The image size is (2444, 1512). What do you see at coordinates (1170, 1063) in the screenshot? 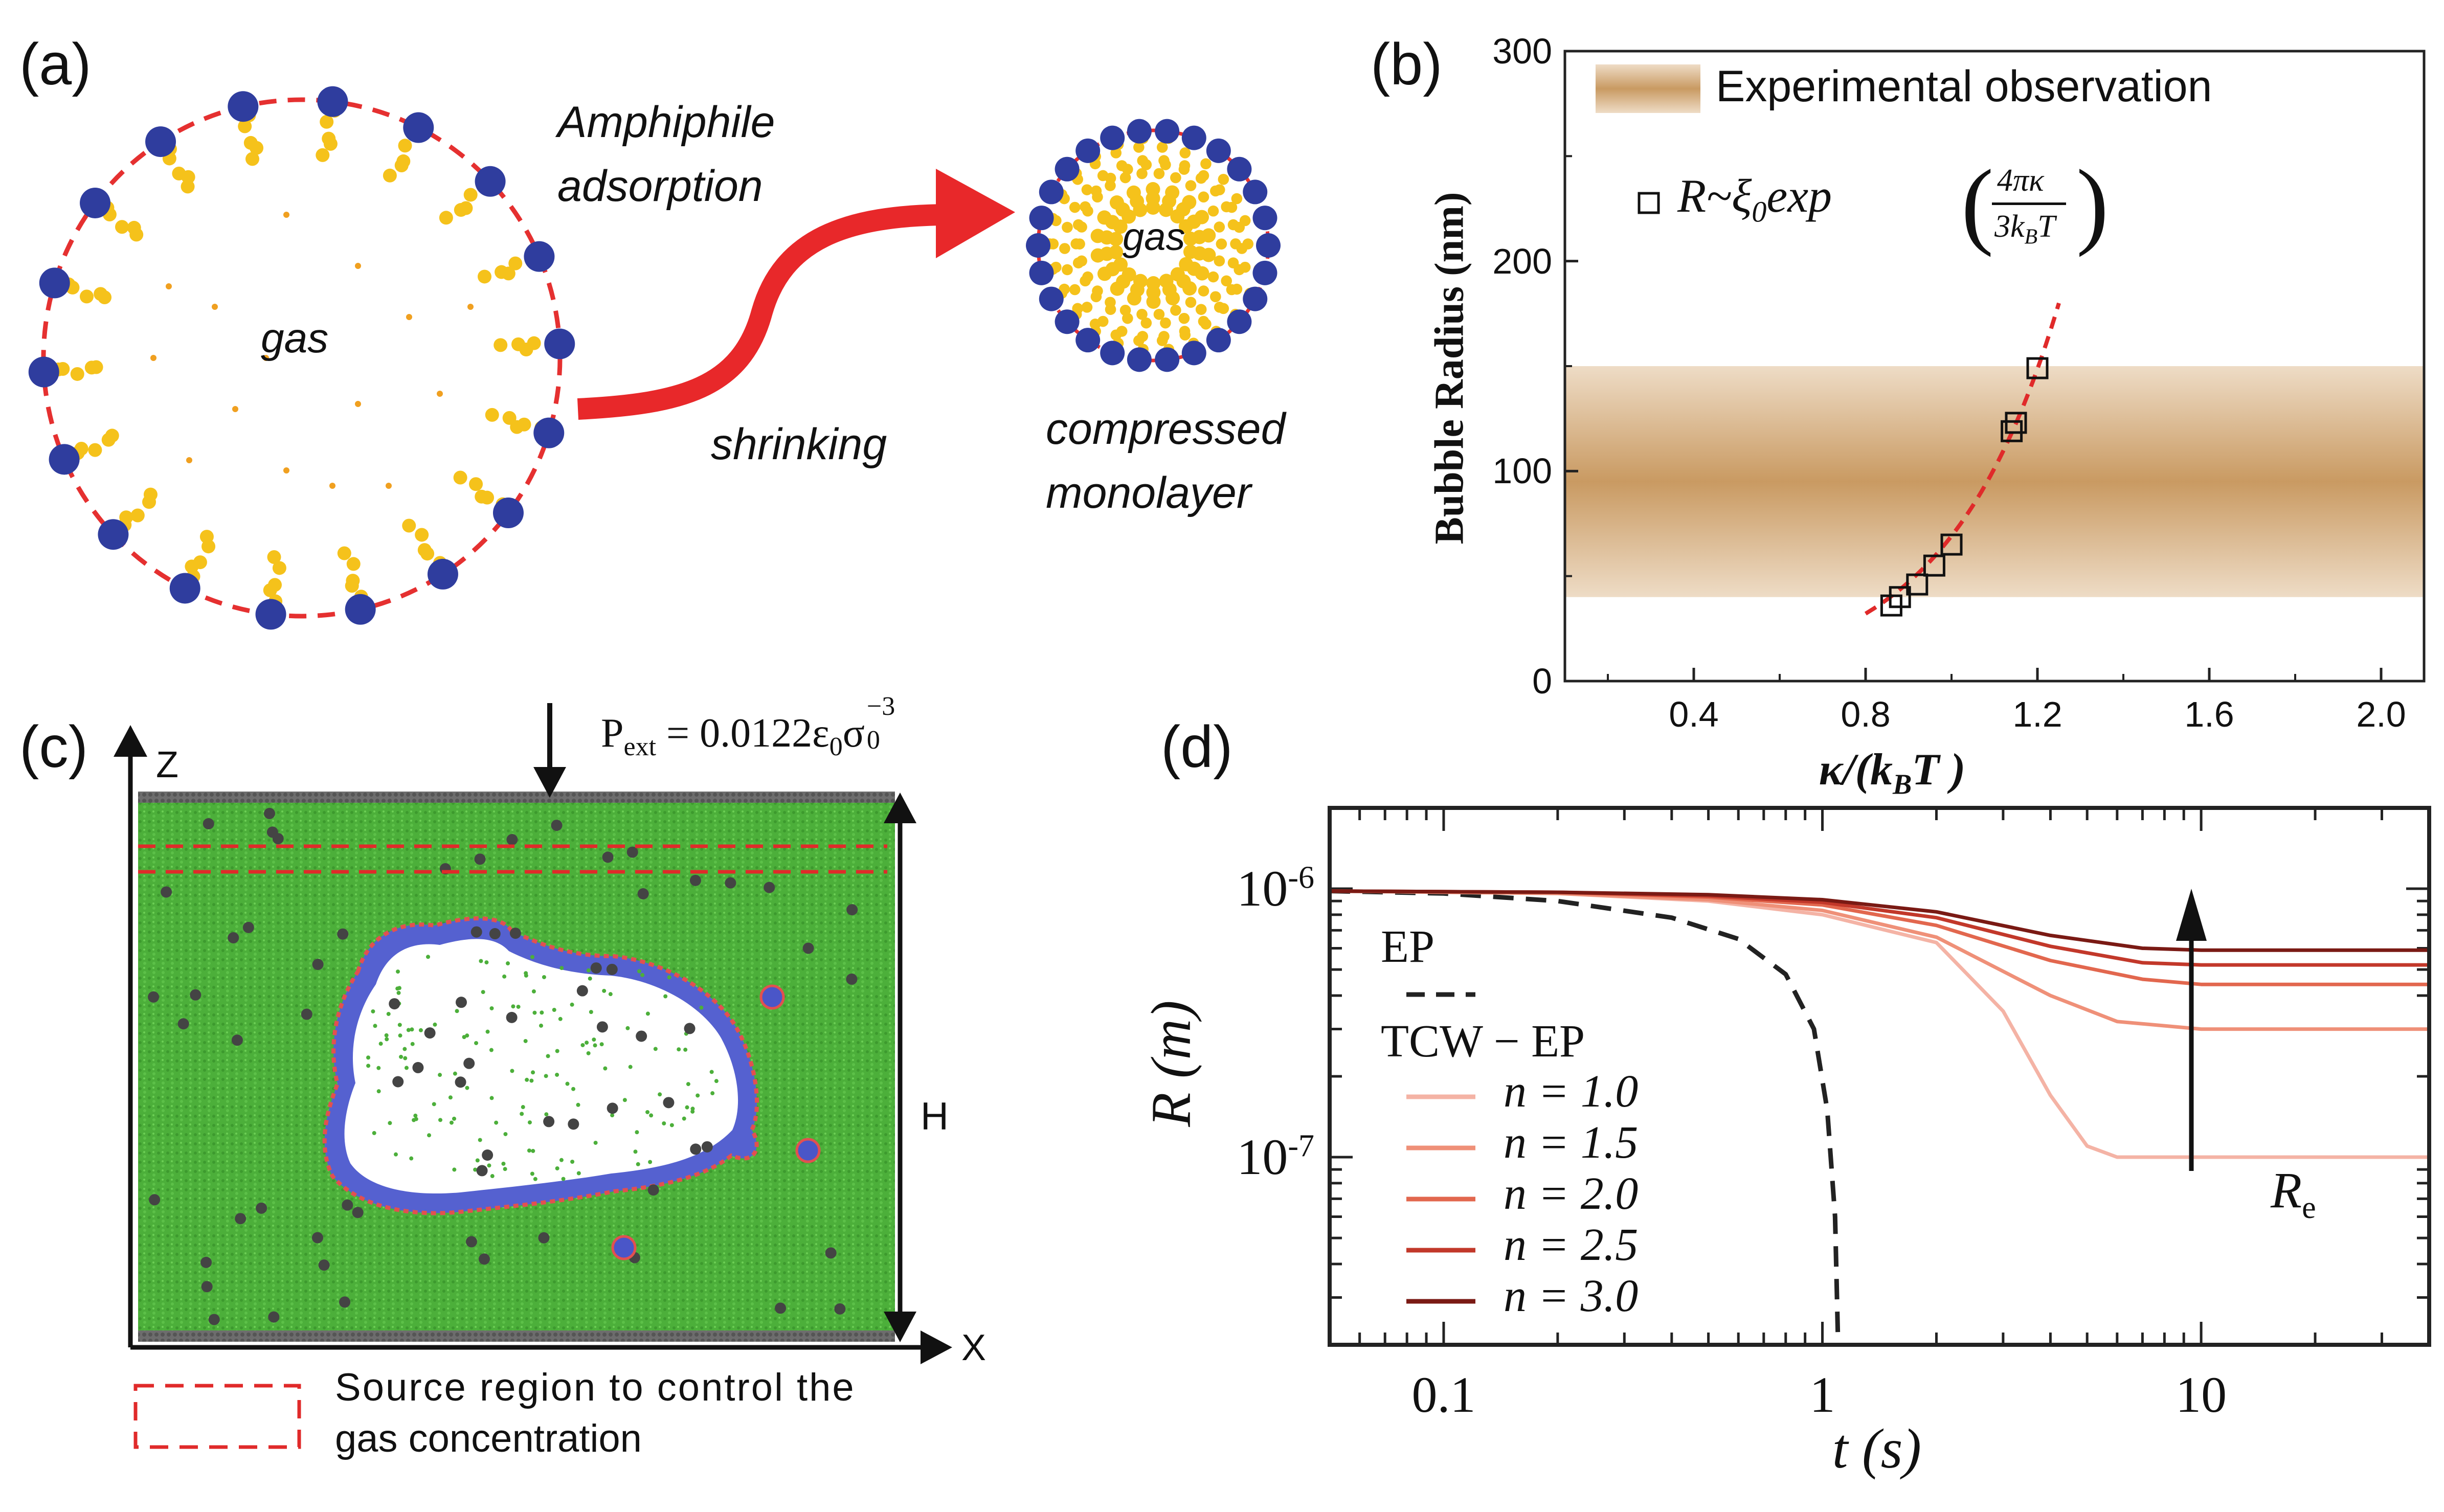
I see `panel-d-ylabel-text: R (m)` at bounding box center [1170, 1063].